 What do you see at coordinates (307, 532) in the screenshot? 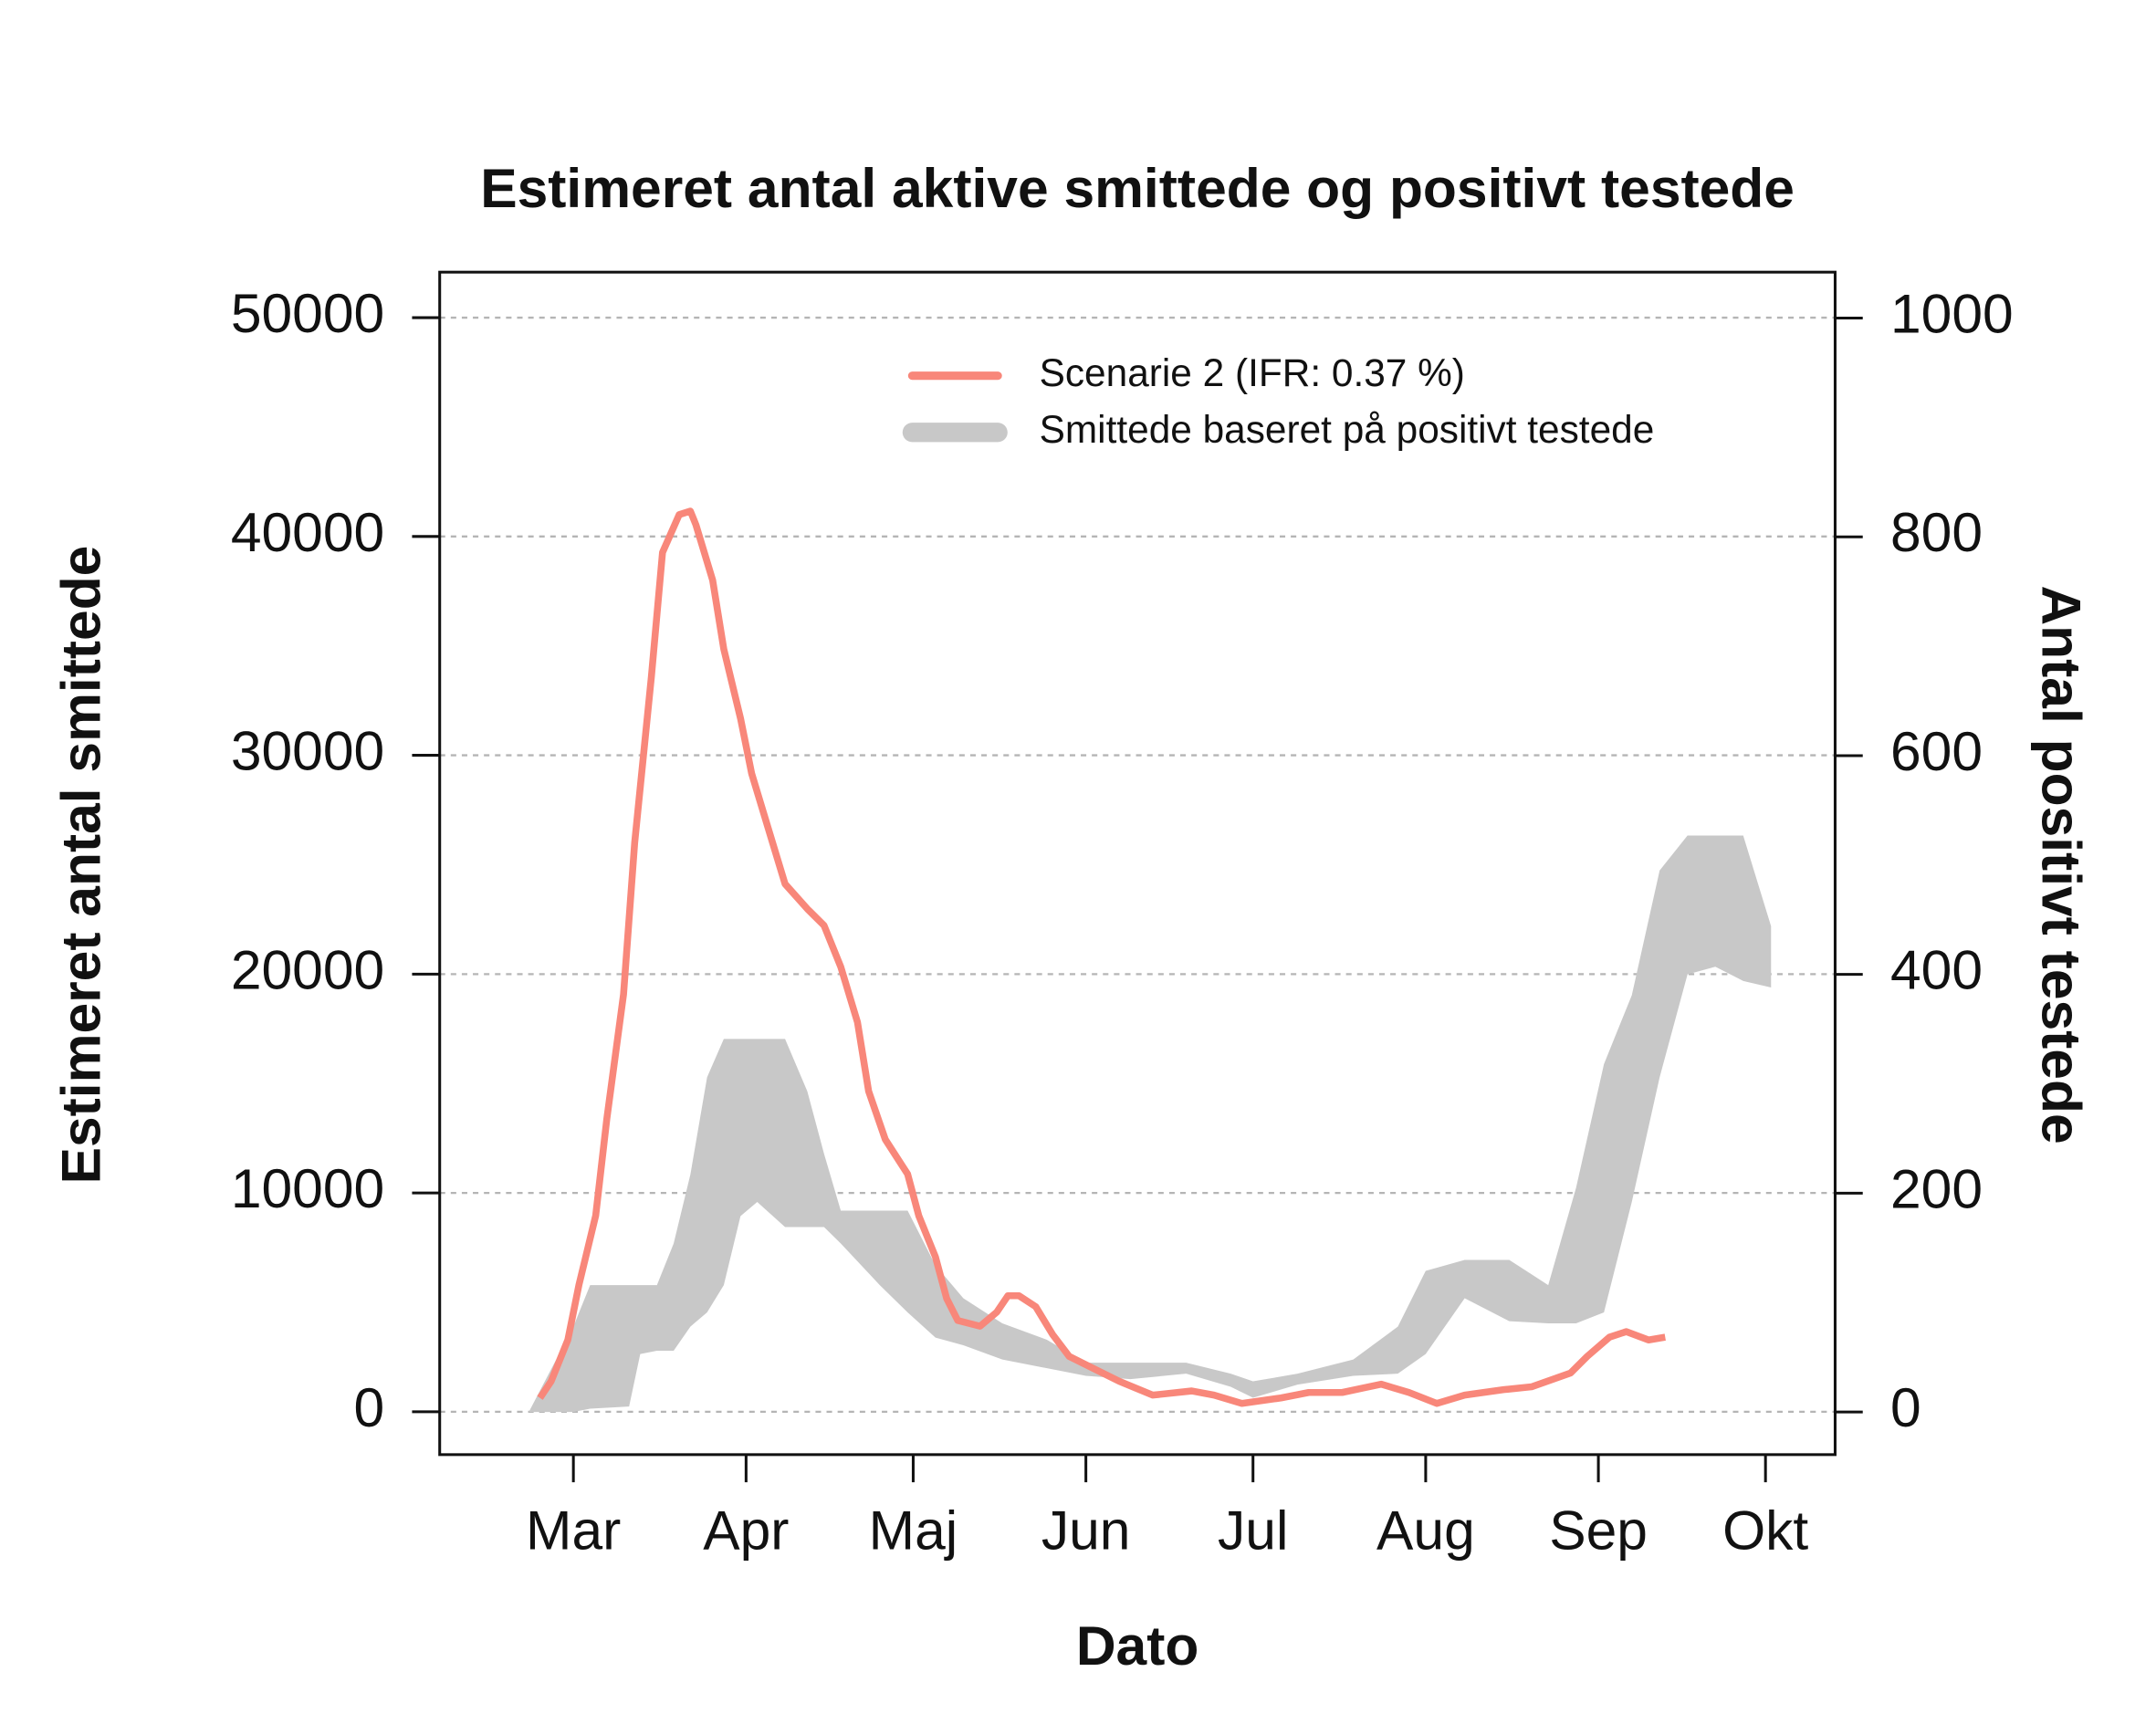
I see `y-tick-label: 40000` at bounding box center [307, 532].